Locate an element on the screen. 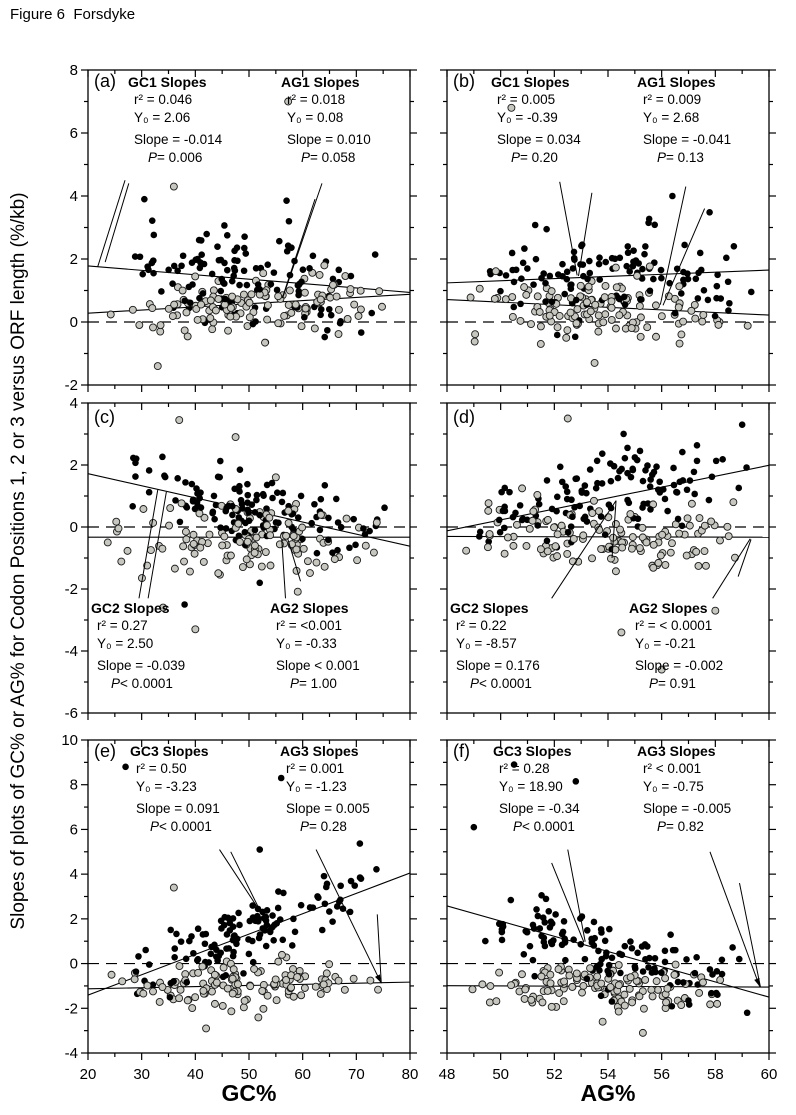  stats-line: r² = 0.27 is located at coordinates (122, 626).